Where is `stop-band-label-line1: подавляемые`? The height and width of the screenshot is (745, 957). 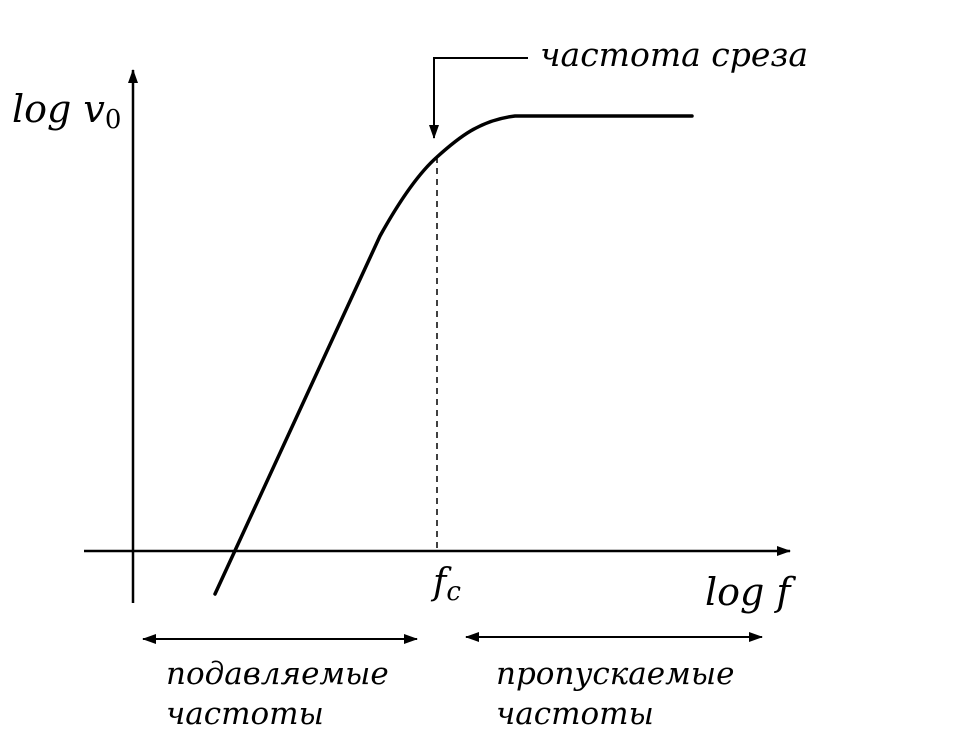
stop-band-label-line1: подавляемые is located at coordinates (277, 674).